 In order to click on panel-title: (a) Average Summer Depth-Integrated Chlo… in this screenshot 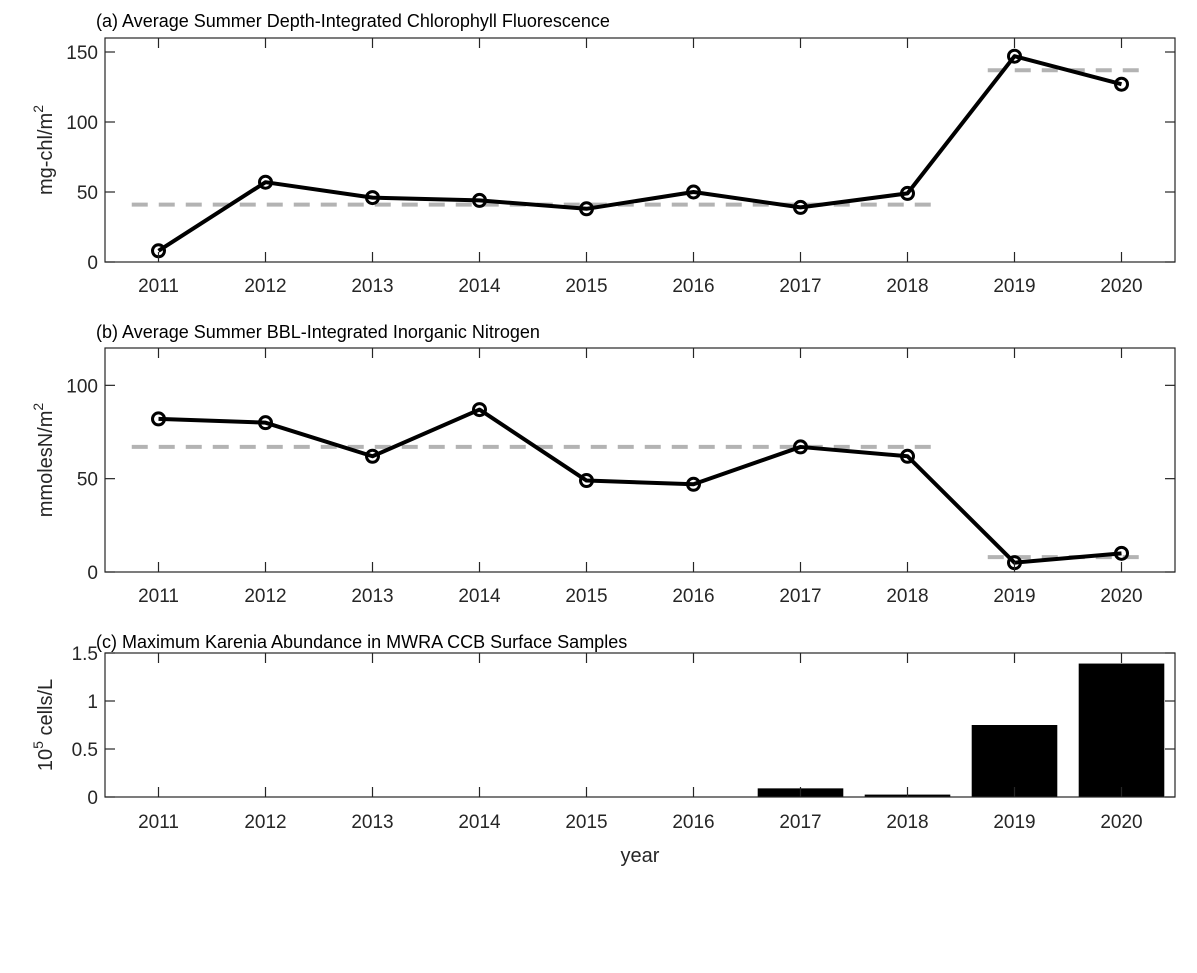, I will do `click(353, 21)`.